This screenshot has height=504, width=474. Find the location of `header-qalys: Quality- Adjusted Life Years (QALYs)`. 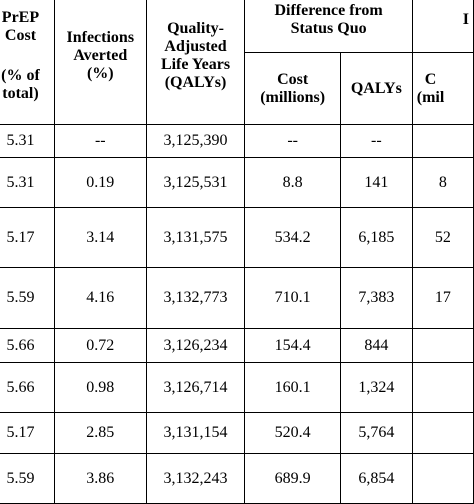

header-qalys: Quality- Adjusted Life Years (QALYs) is located at coordinates (195, 62).